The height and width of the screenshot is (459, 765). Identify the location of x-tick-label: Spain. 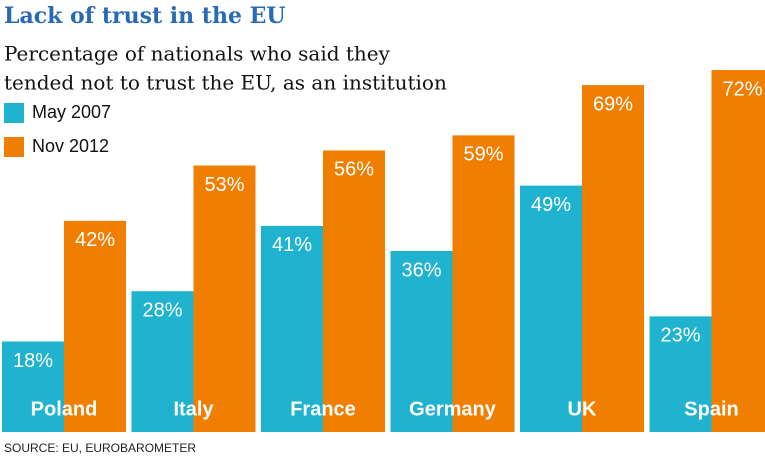
(711, 409).